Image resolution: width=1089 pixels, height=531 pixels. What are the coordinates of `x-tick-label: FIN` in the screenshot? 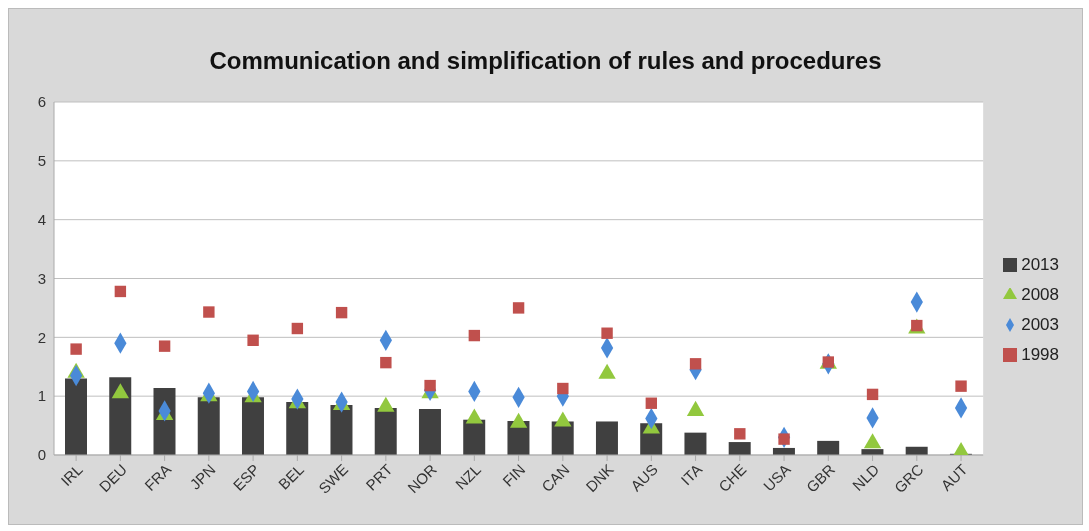 It's located at (514, 475).